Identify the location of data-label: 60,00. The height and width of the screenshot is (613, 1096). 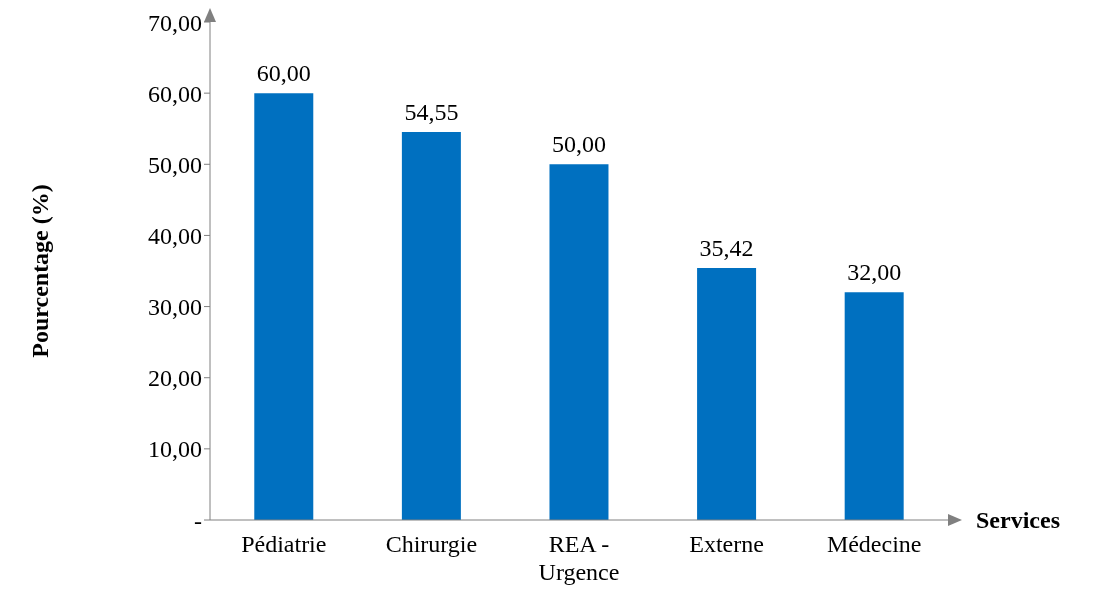
(283, 73).